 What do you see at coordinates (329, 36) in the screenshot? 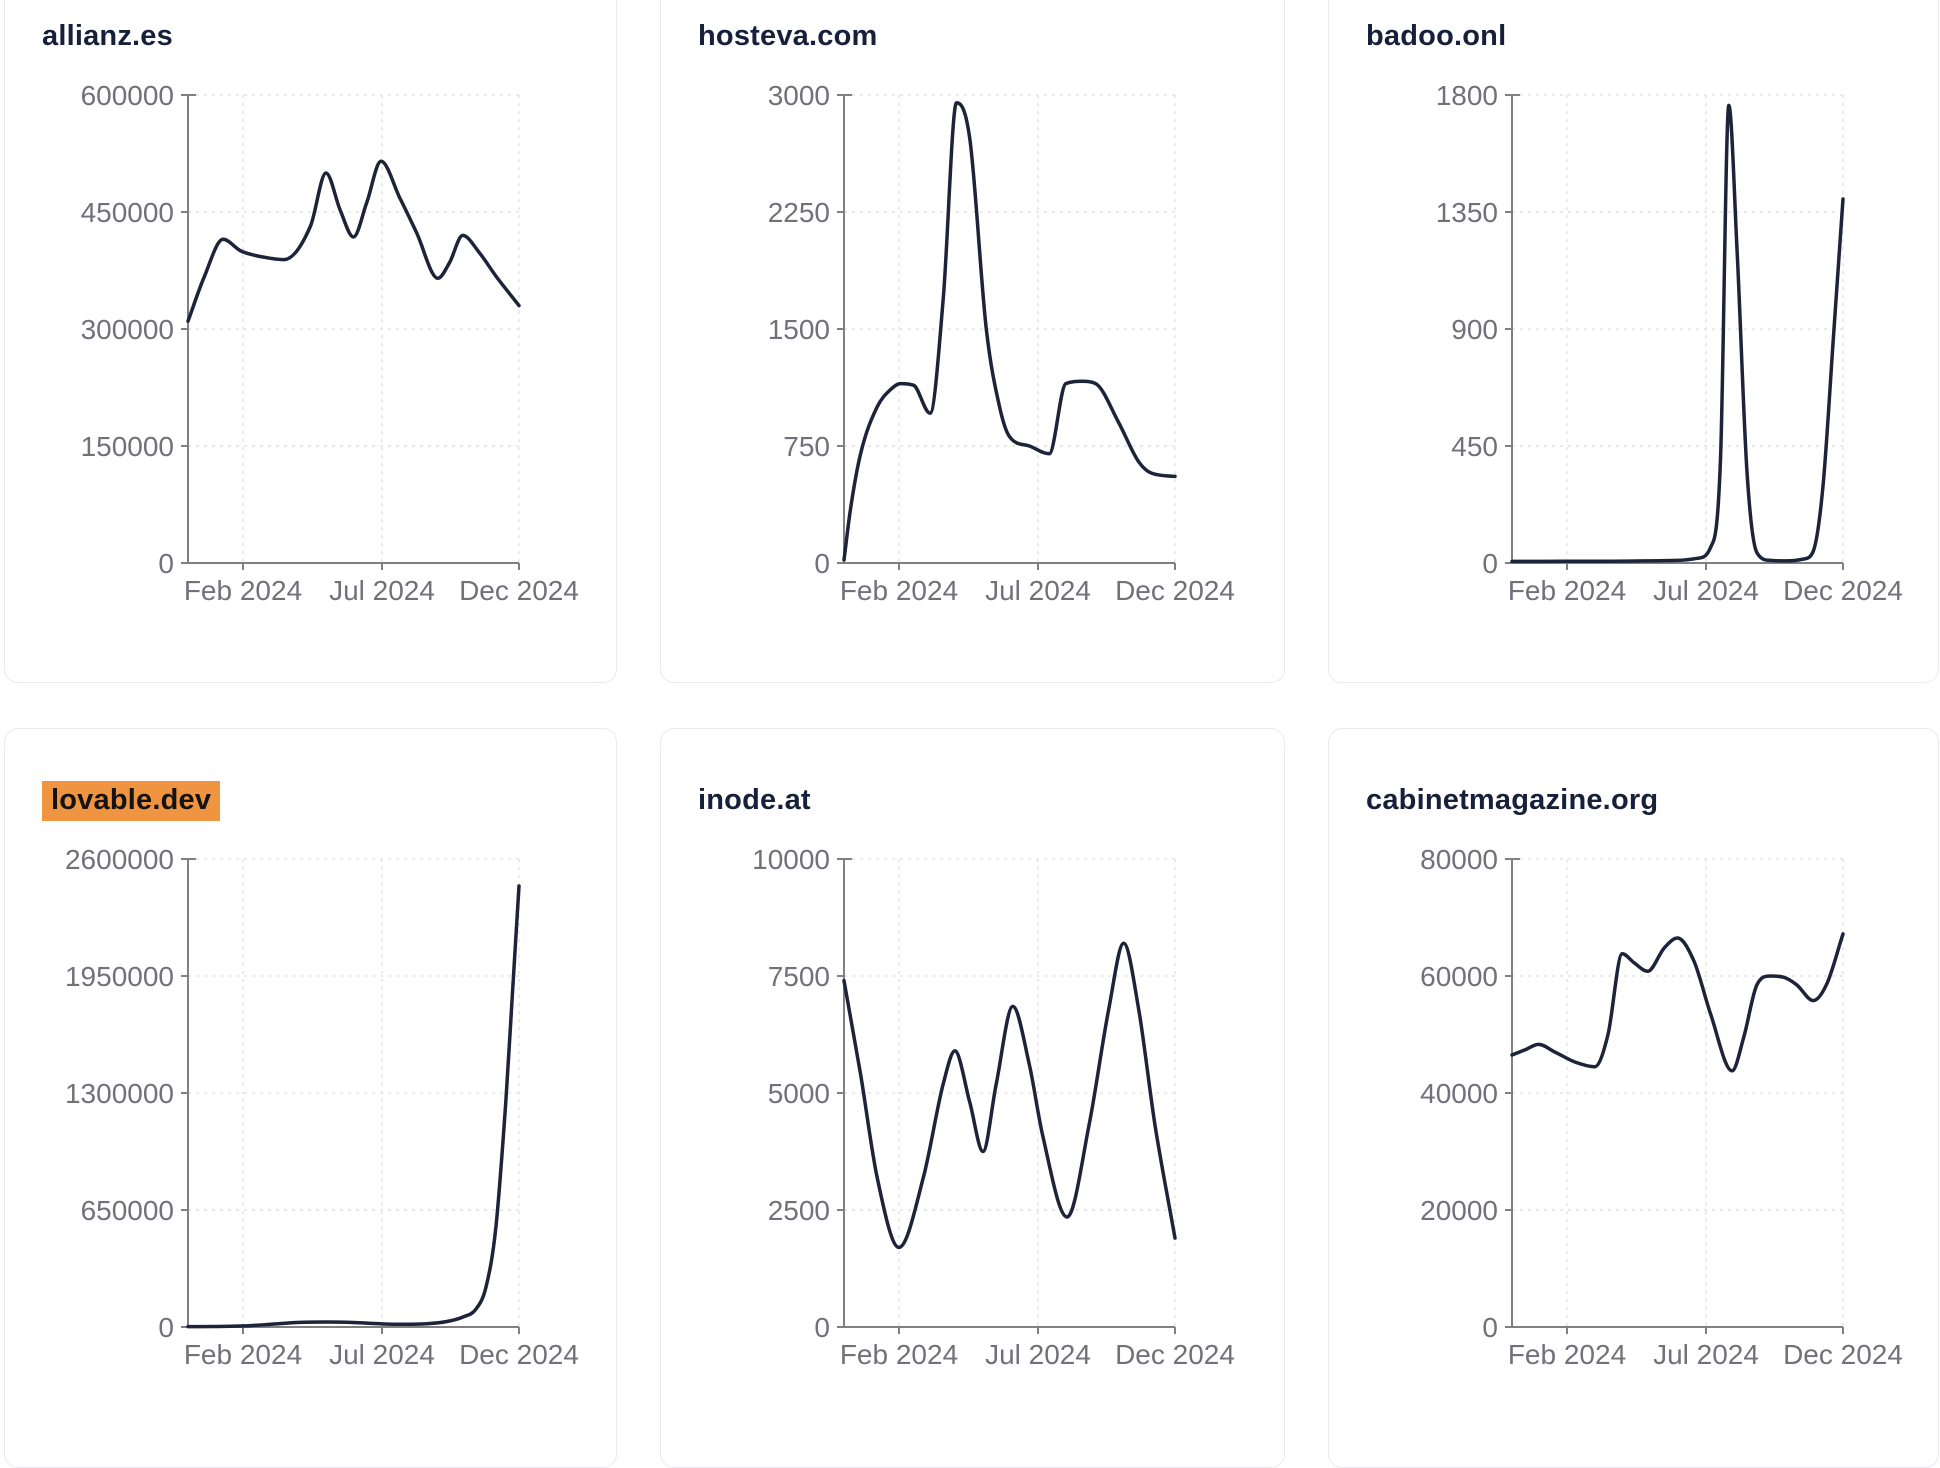
I see `chart-title: allianz.es` at bounding box center [329, 36].